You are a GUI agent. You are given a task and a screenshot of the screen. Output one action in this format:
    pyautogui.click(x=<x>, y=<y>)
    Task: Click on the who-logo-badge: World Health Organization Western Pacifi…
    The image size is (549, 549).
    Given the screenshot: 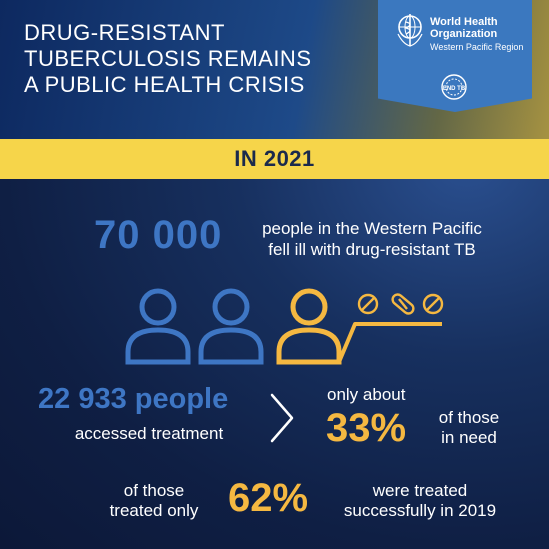 What is the action you would take?
    pyautogui.click(x=455, y=56)
    